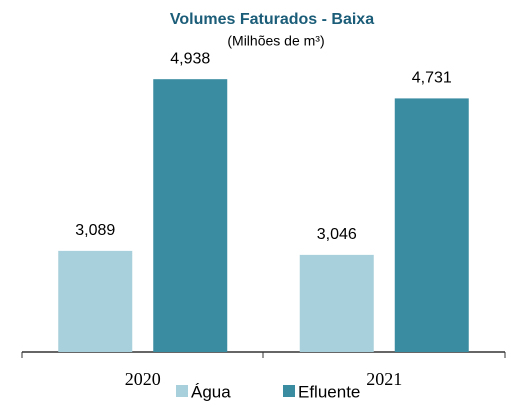  I want to click on data-label: 4,938, so click(190, 58).